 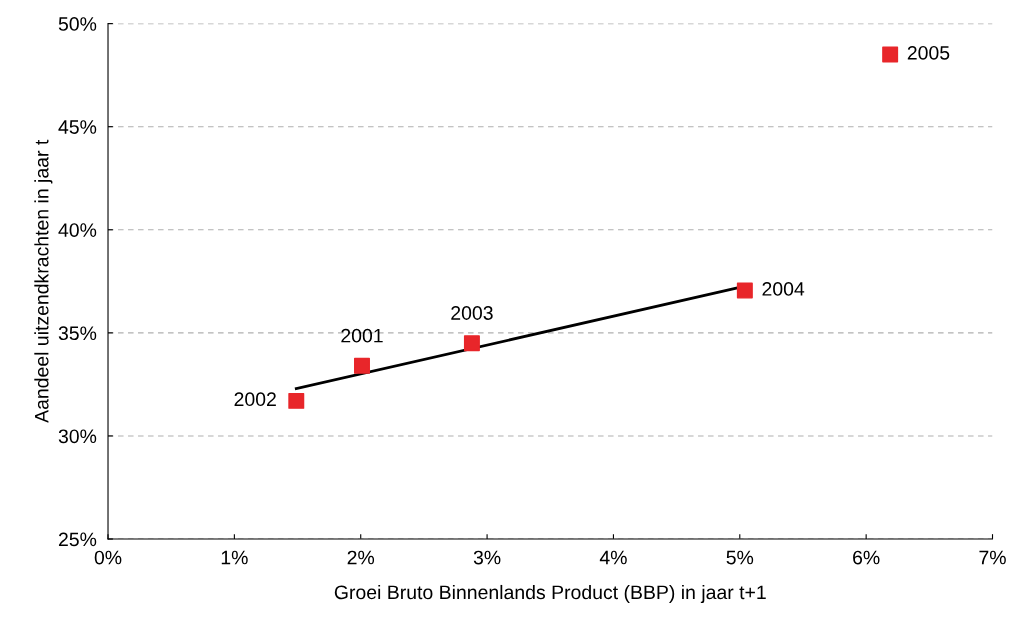 I want to click on x-tick-label: 7%, so click(x=992, y=557).